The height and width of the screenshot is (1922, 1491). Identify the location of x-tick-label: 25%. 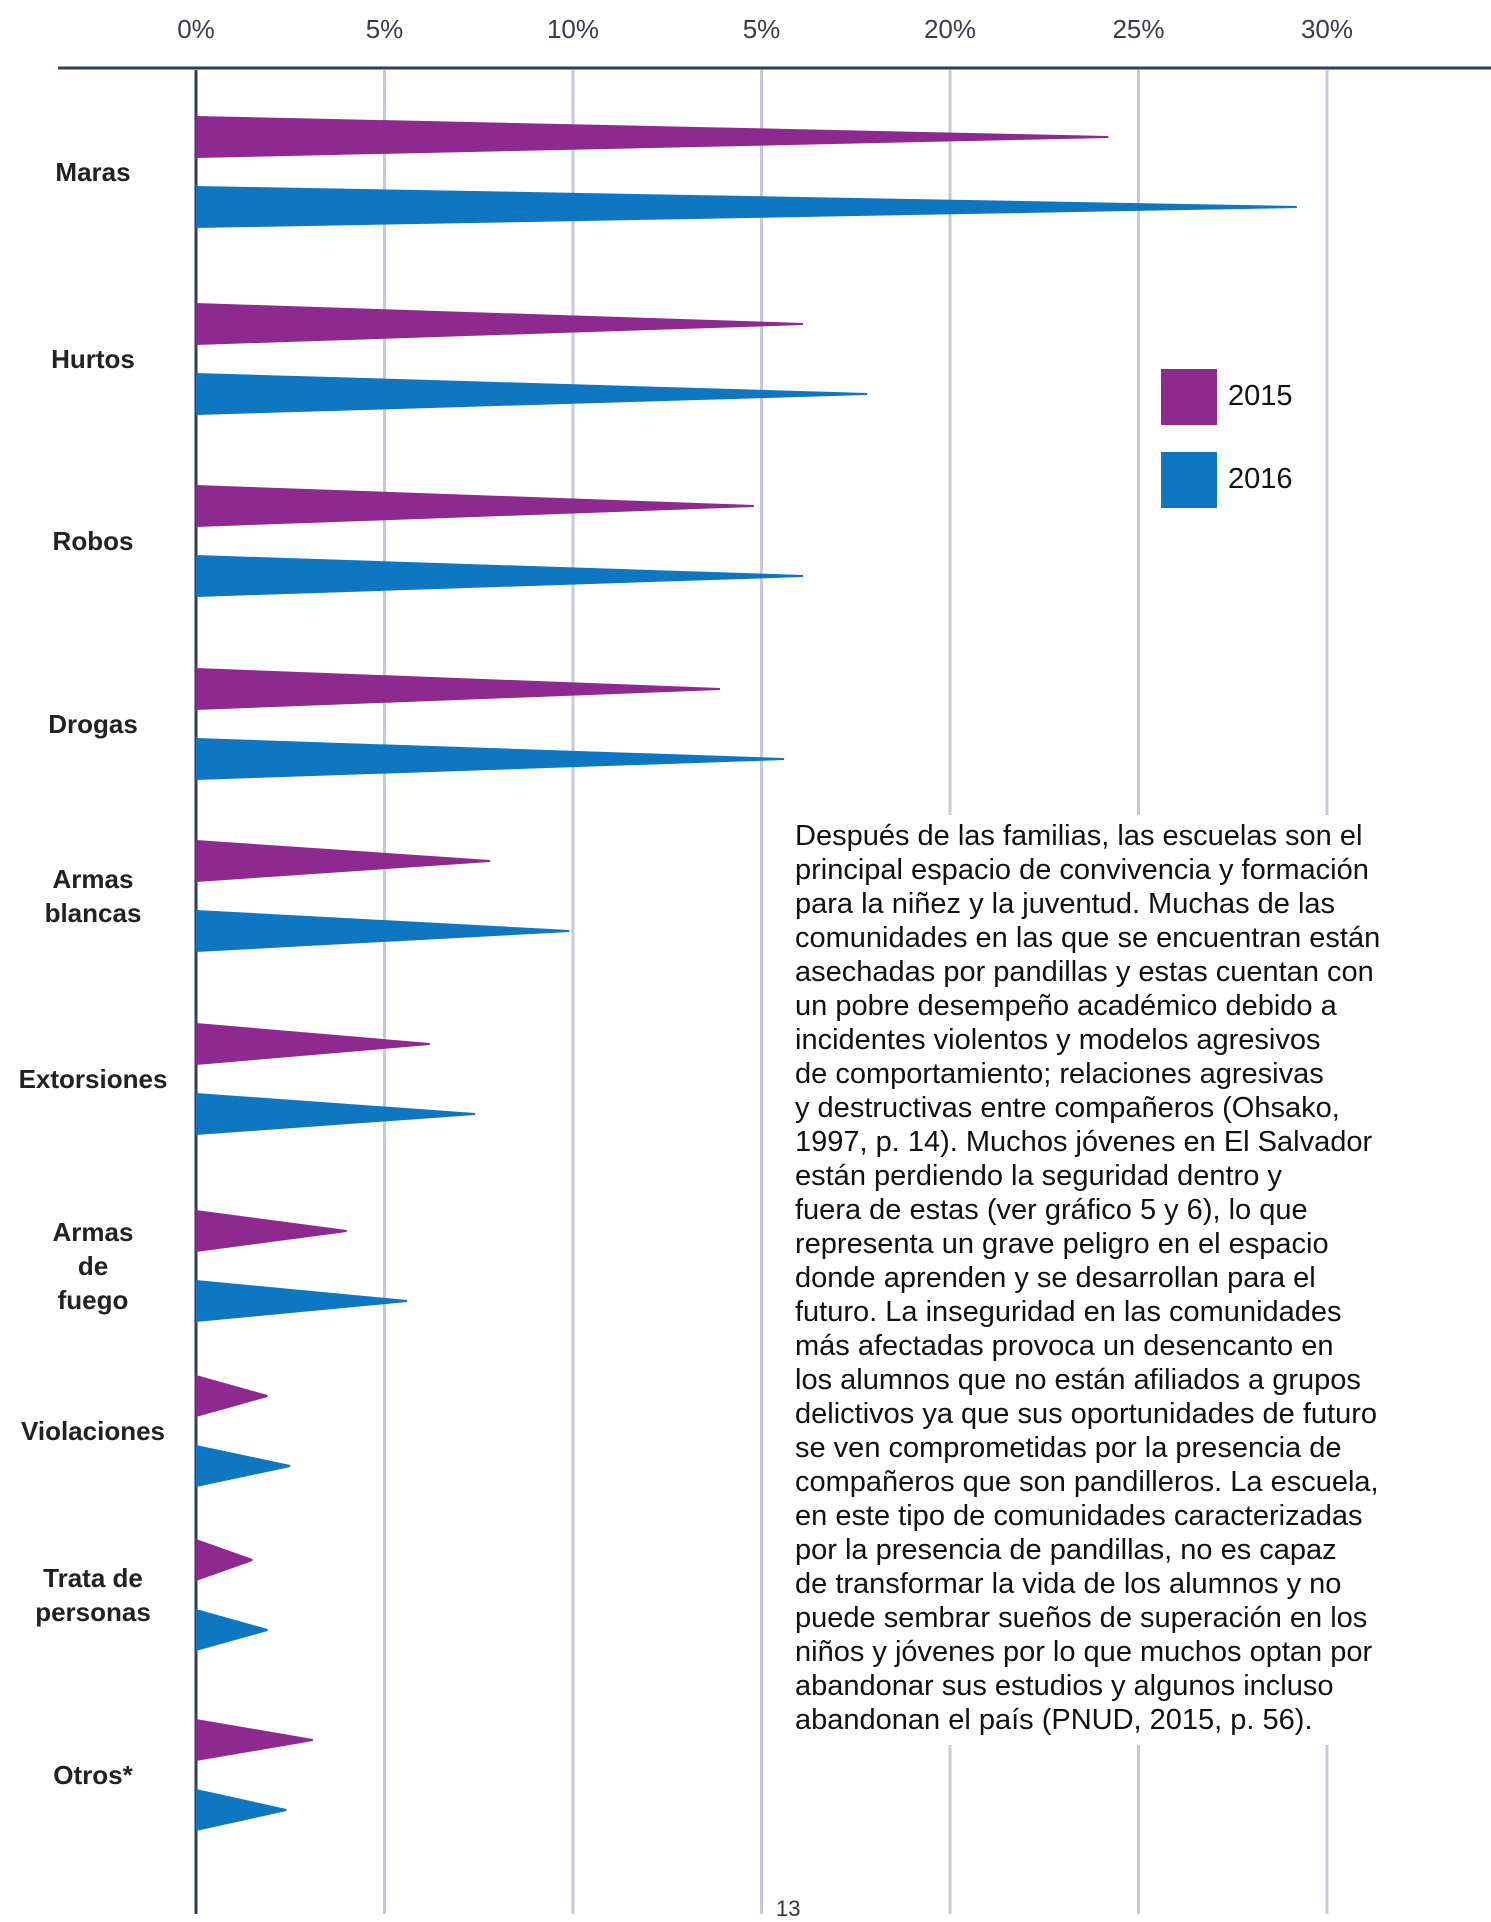
(1138, 29).